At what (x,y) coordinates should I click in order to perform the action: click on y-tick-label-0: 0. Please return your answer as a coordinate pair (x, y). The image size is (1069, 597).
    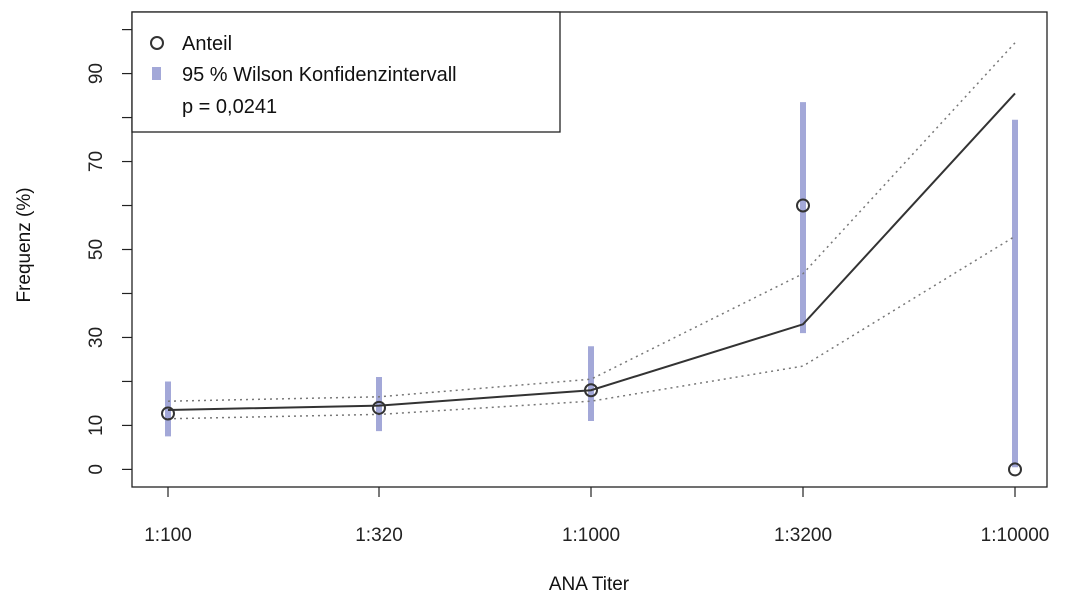
    Looking at the image, I should click on (96, 469).